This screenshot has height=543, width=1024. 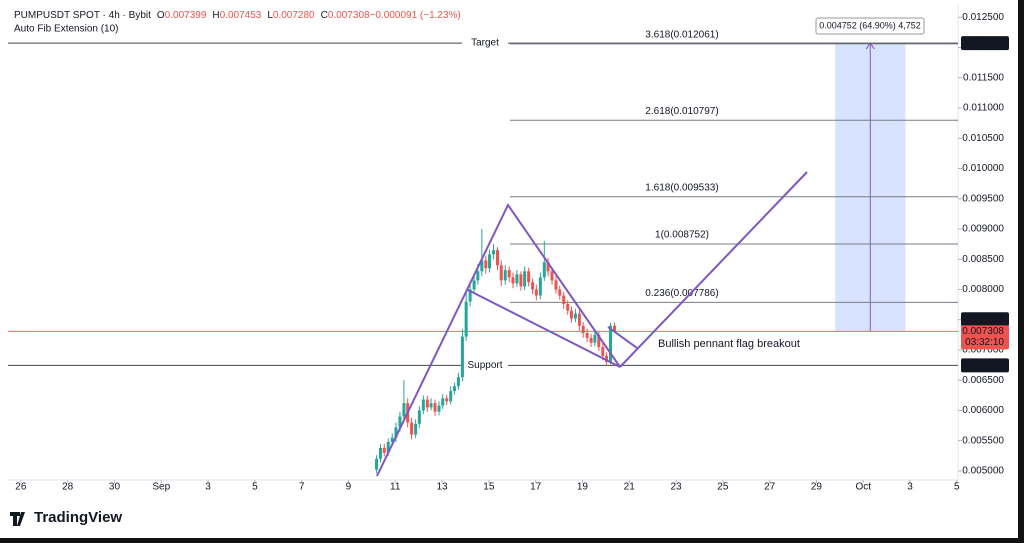 I want to click on x-tick-label: 9, so click(x=349, y=487).